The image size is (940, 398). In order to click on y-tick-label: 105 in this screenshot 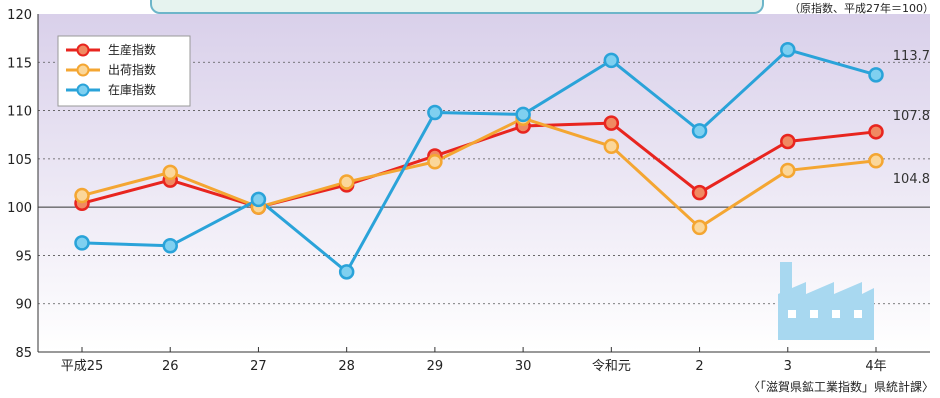, I will do `click(19, 160)`.